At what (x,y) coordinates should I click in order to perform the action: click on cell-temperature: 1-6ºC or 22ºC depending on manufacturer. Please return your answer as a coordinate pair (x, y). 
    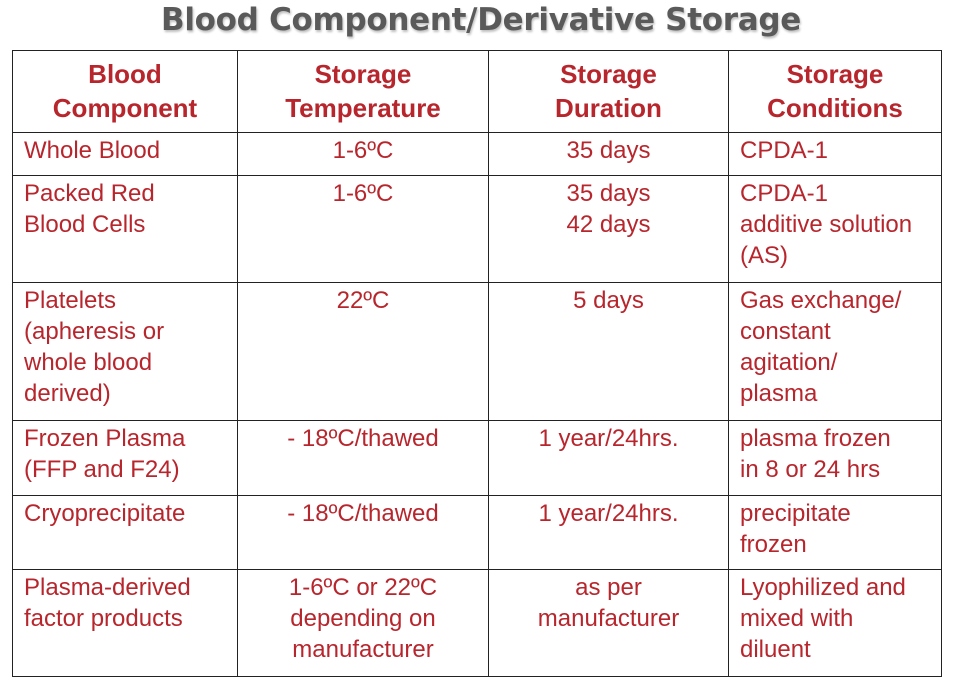
    Looking at the image, I should click on (363, 623).